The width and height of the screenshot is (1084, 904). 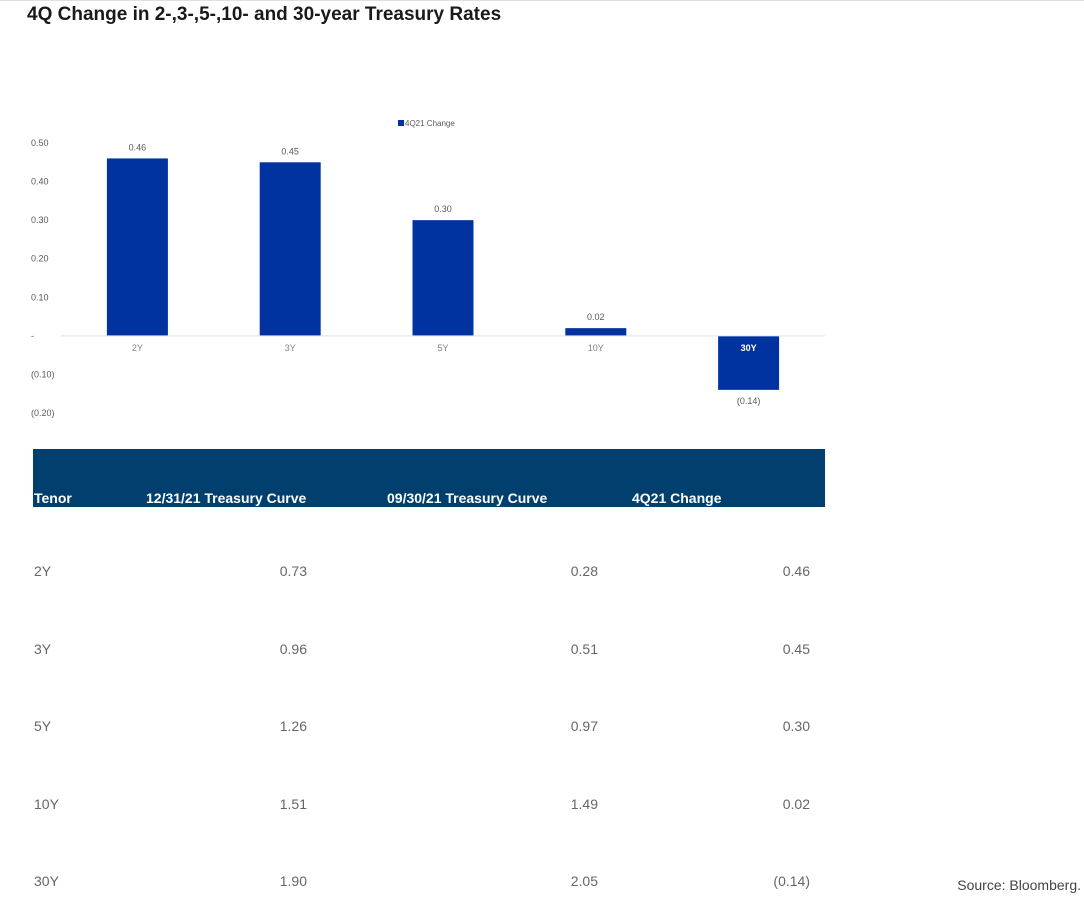 I want to click on cell-change: 0.45, so click(x=796, y=648).